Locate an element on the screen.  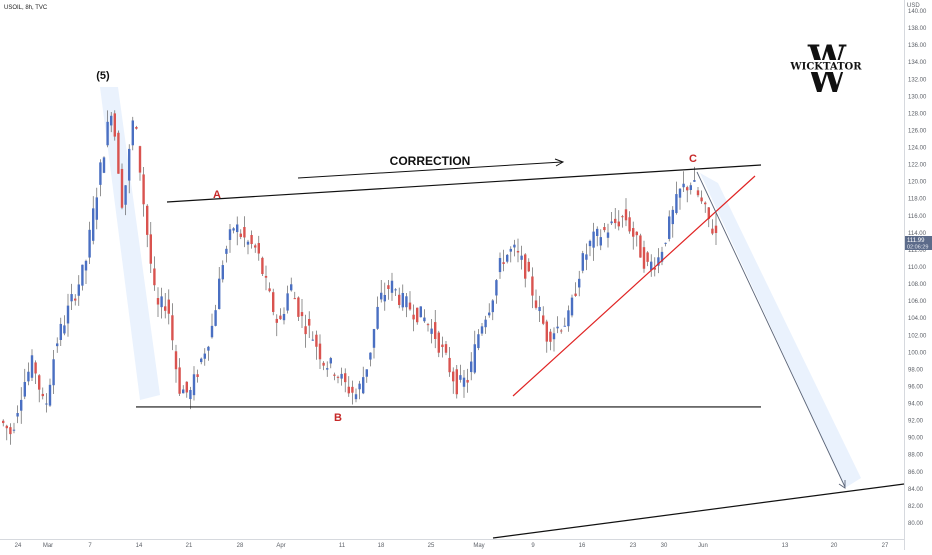
price-tick-label: 106.00 is located at coordinates (917, 302).